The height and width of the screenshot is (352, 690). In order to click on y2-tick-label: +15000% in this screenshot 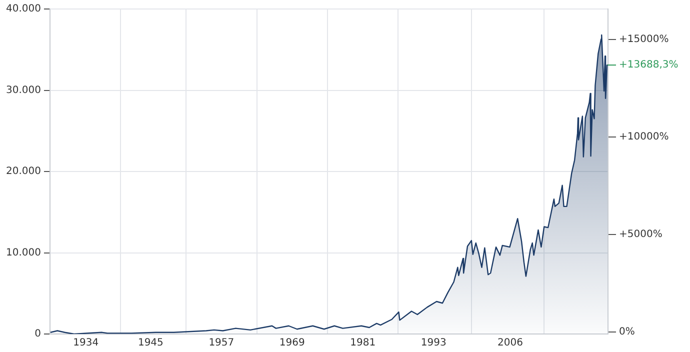, I will do `click(644, 40)`.